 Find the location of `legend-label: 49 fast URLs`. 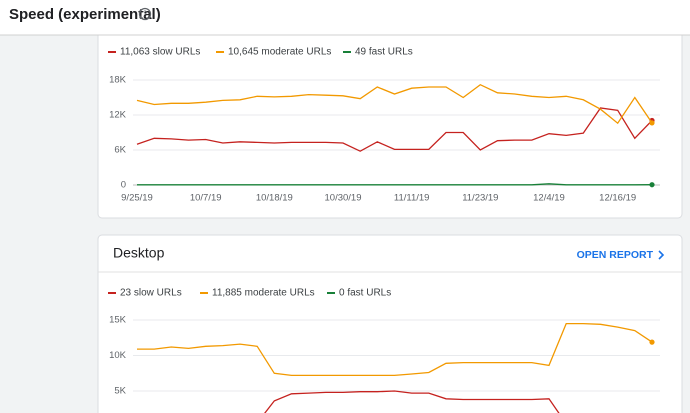

legend-label: 49 fast URLs is located at coordinates (384, 52).